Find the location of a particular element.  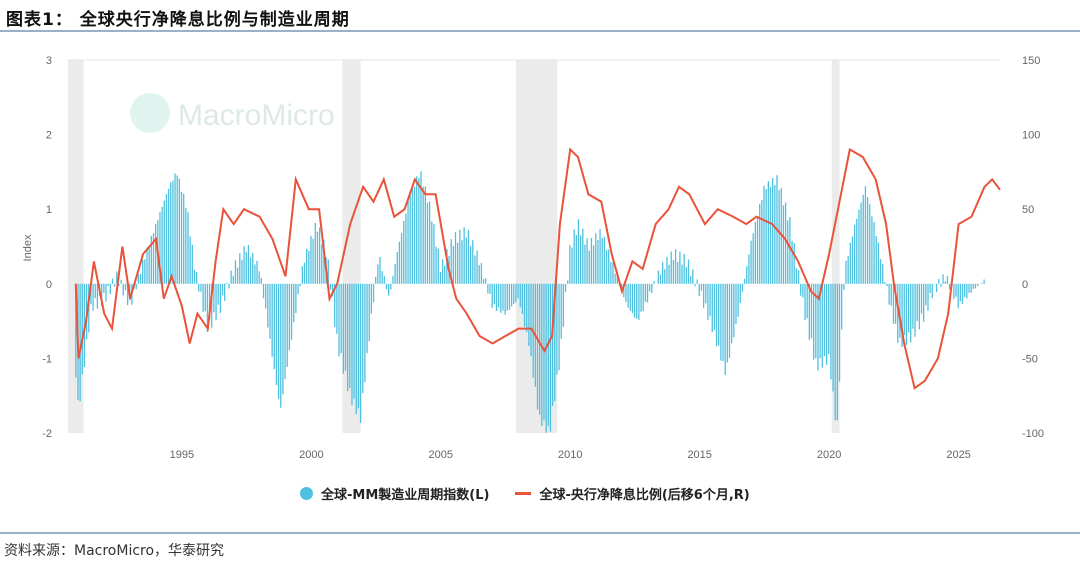

legend-bar-swatch is located at coordinates (306, 493).